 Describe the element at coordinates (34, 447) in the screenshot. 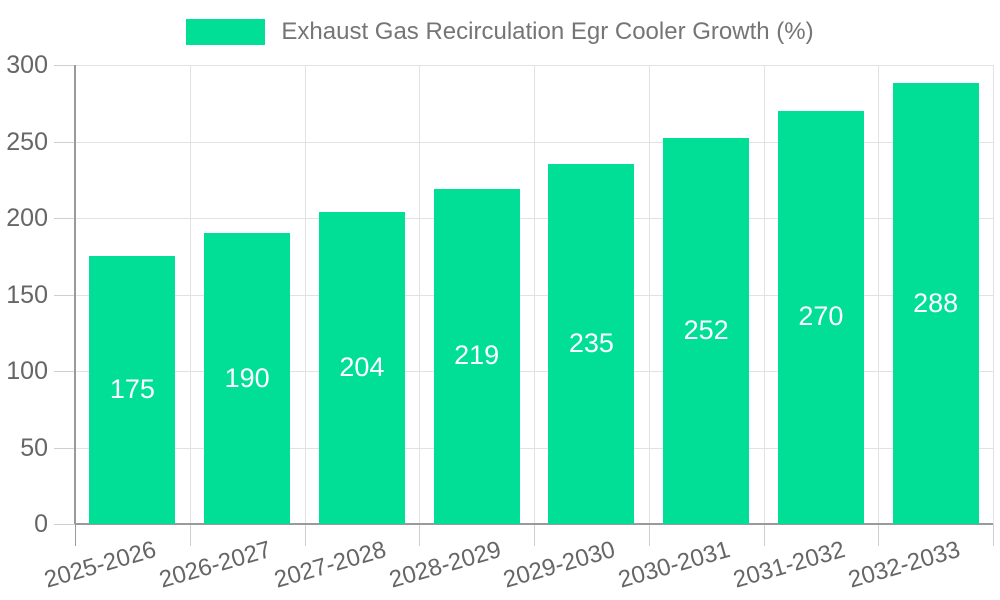

I see `y-axis-tick-label: 50` at that location.